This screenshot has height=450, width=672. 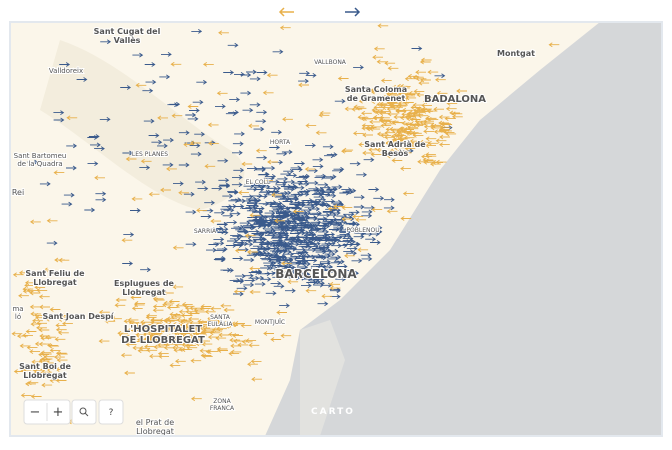 I want to click on place-label: Sant Cugat del, so click(x=127, y=31).